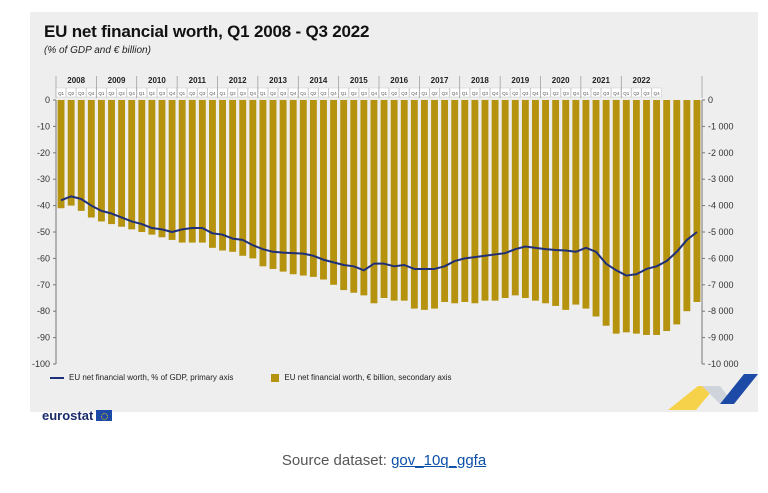  I want to click on right-tick-label: 0, so click(710, 100).